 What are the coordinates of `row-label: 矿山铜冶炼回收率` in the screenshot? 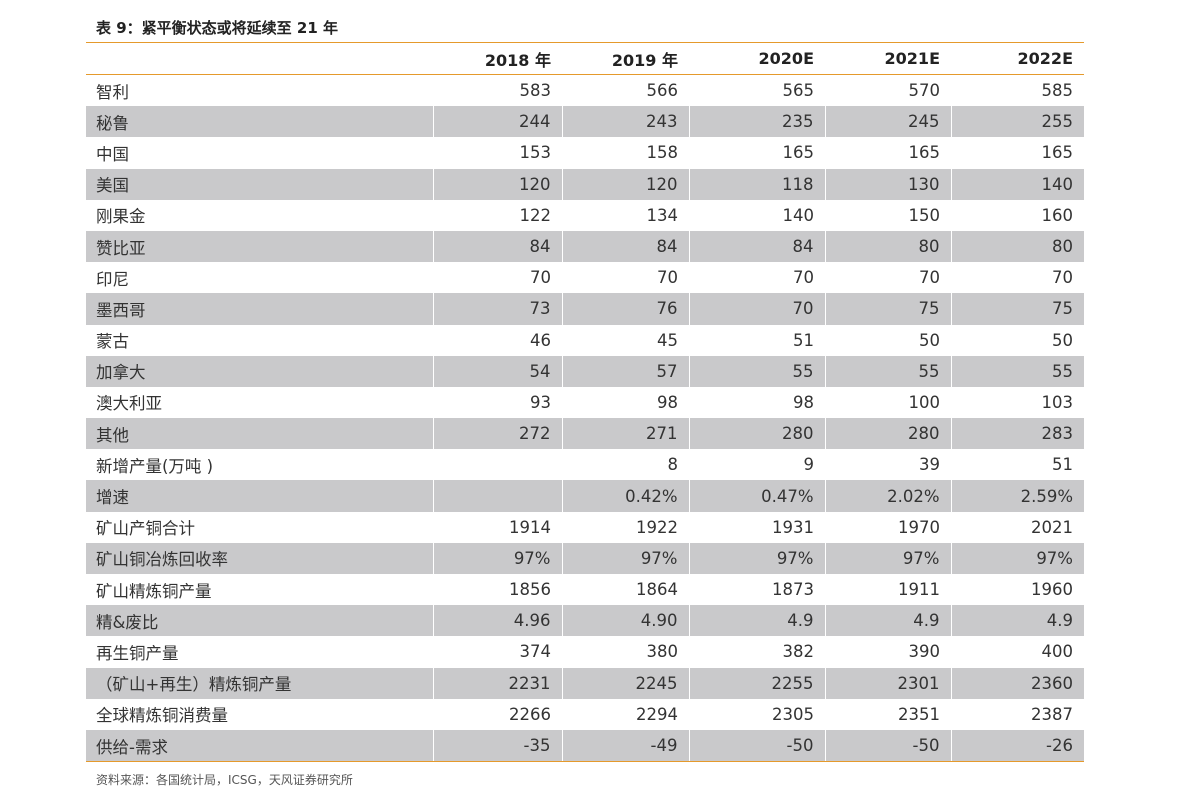 It's located at (259, 558).